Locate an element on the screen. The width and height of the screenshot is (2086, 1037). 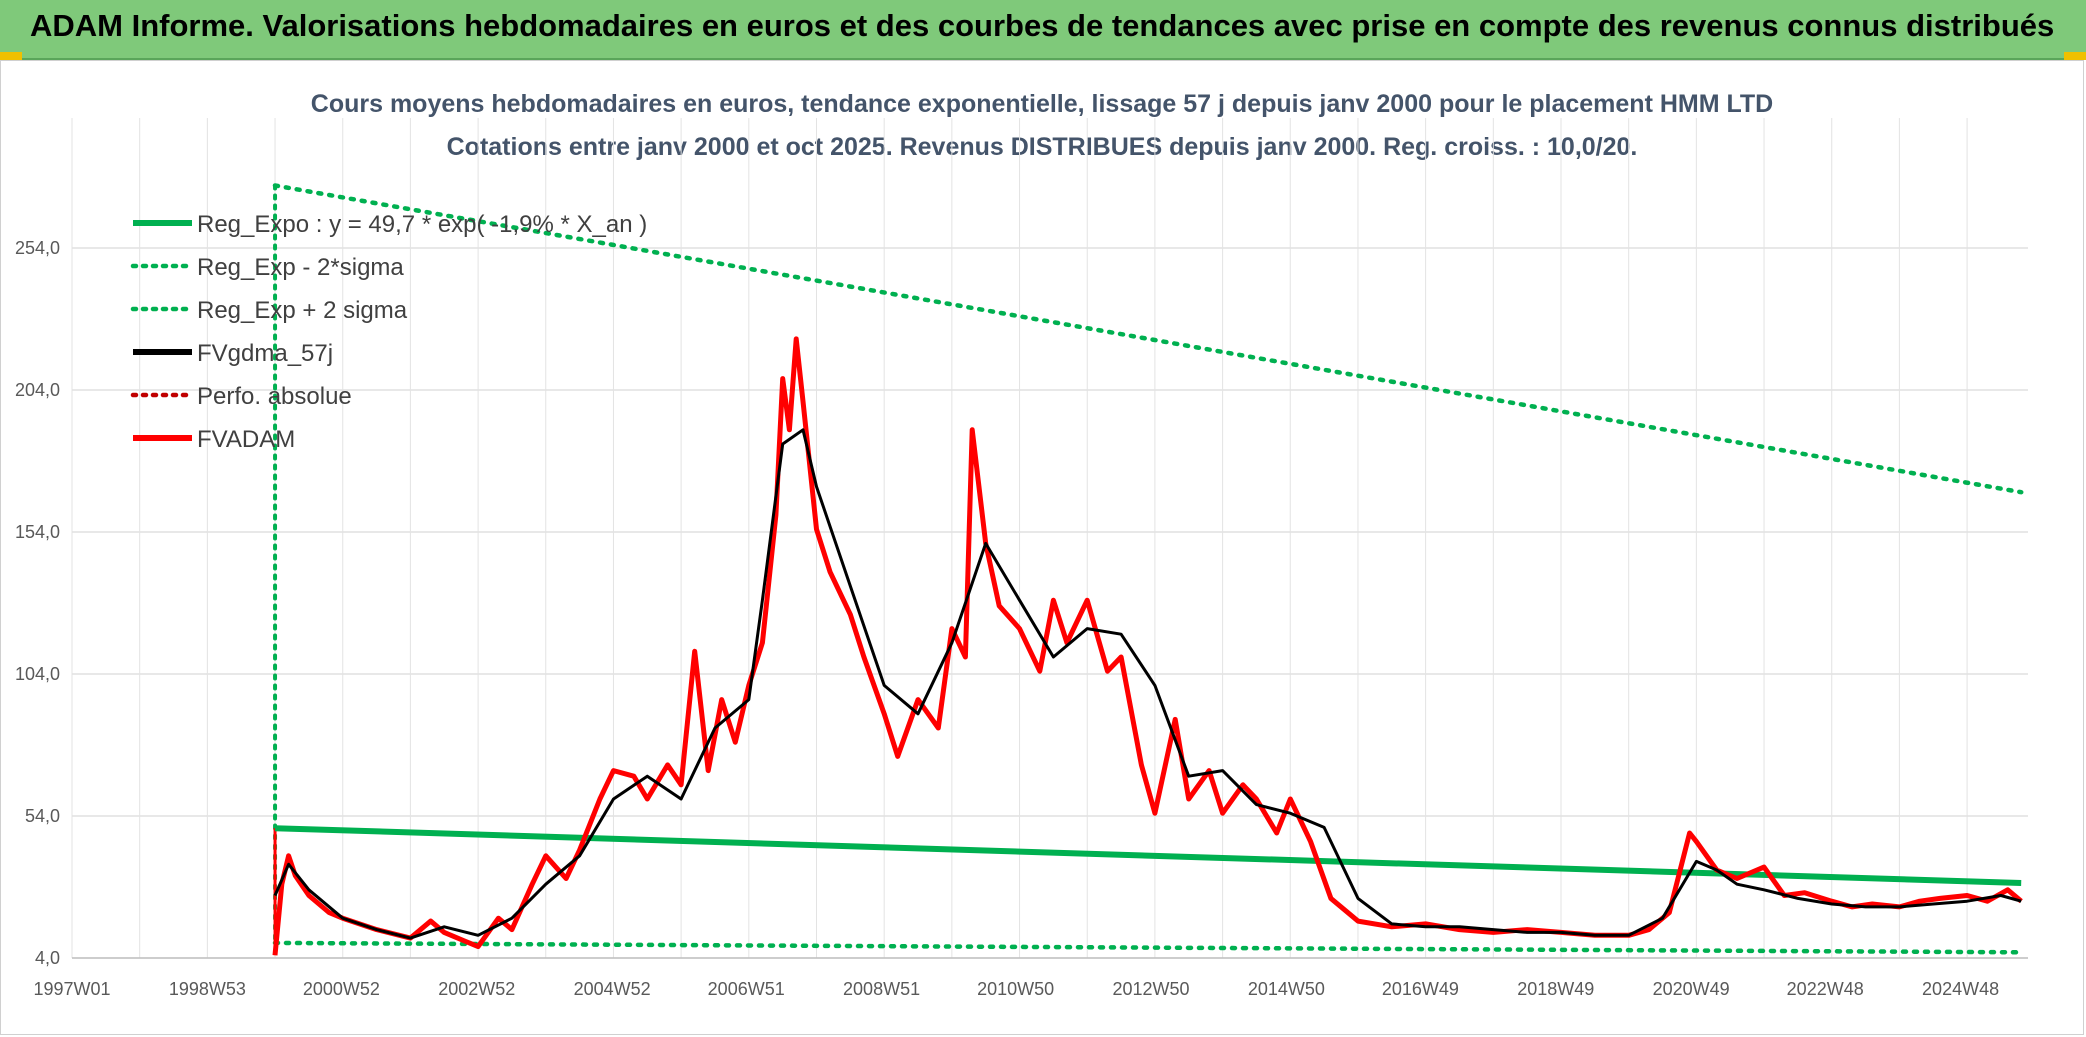
x-tick-label: 2010W50 is located at coordinates (1015, 989).